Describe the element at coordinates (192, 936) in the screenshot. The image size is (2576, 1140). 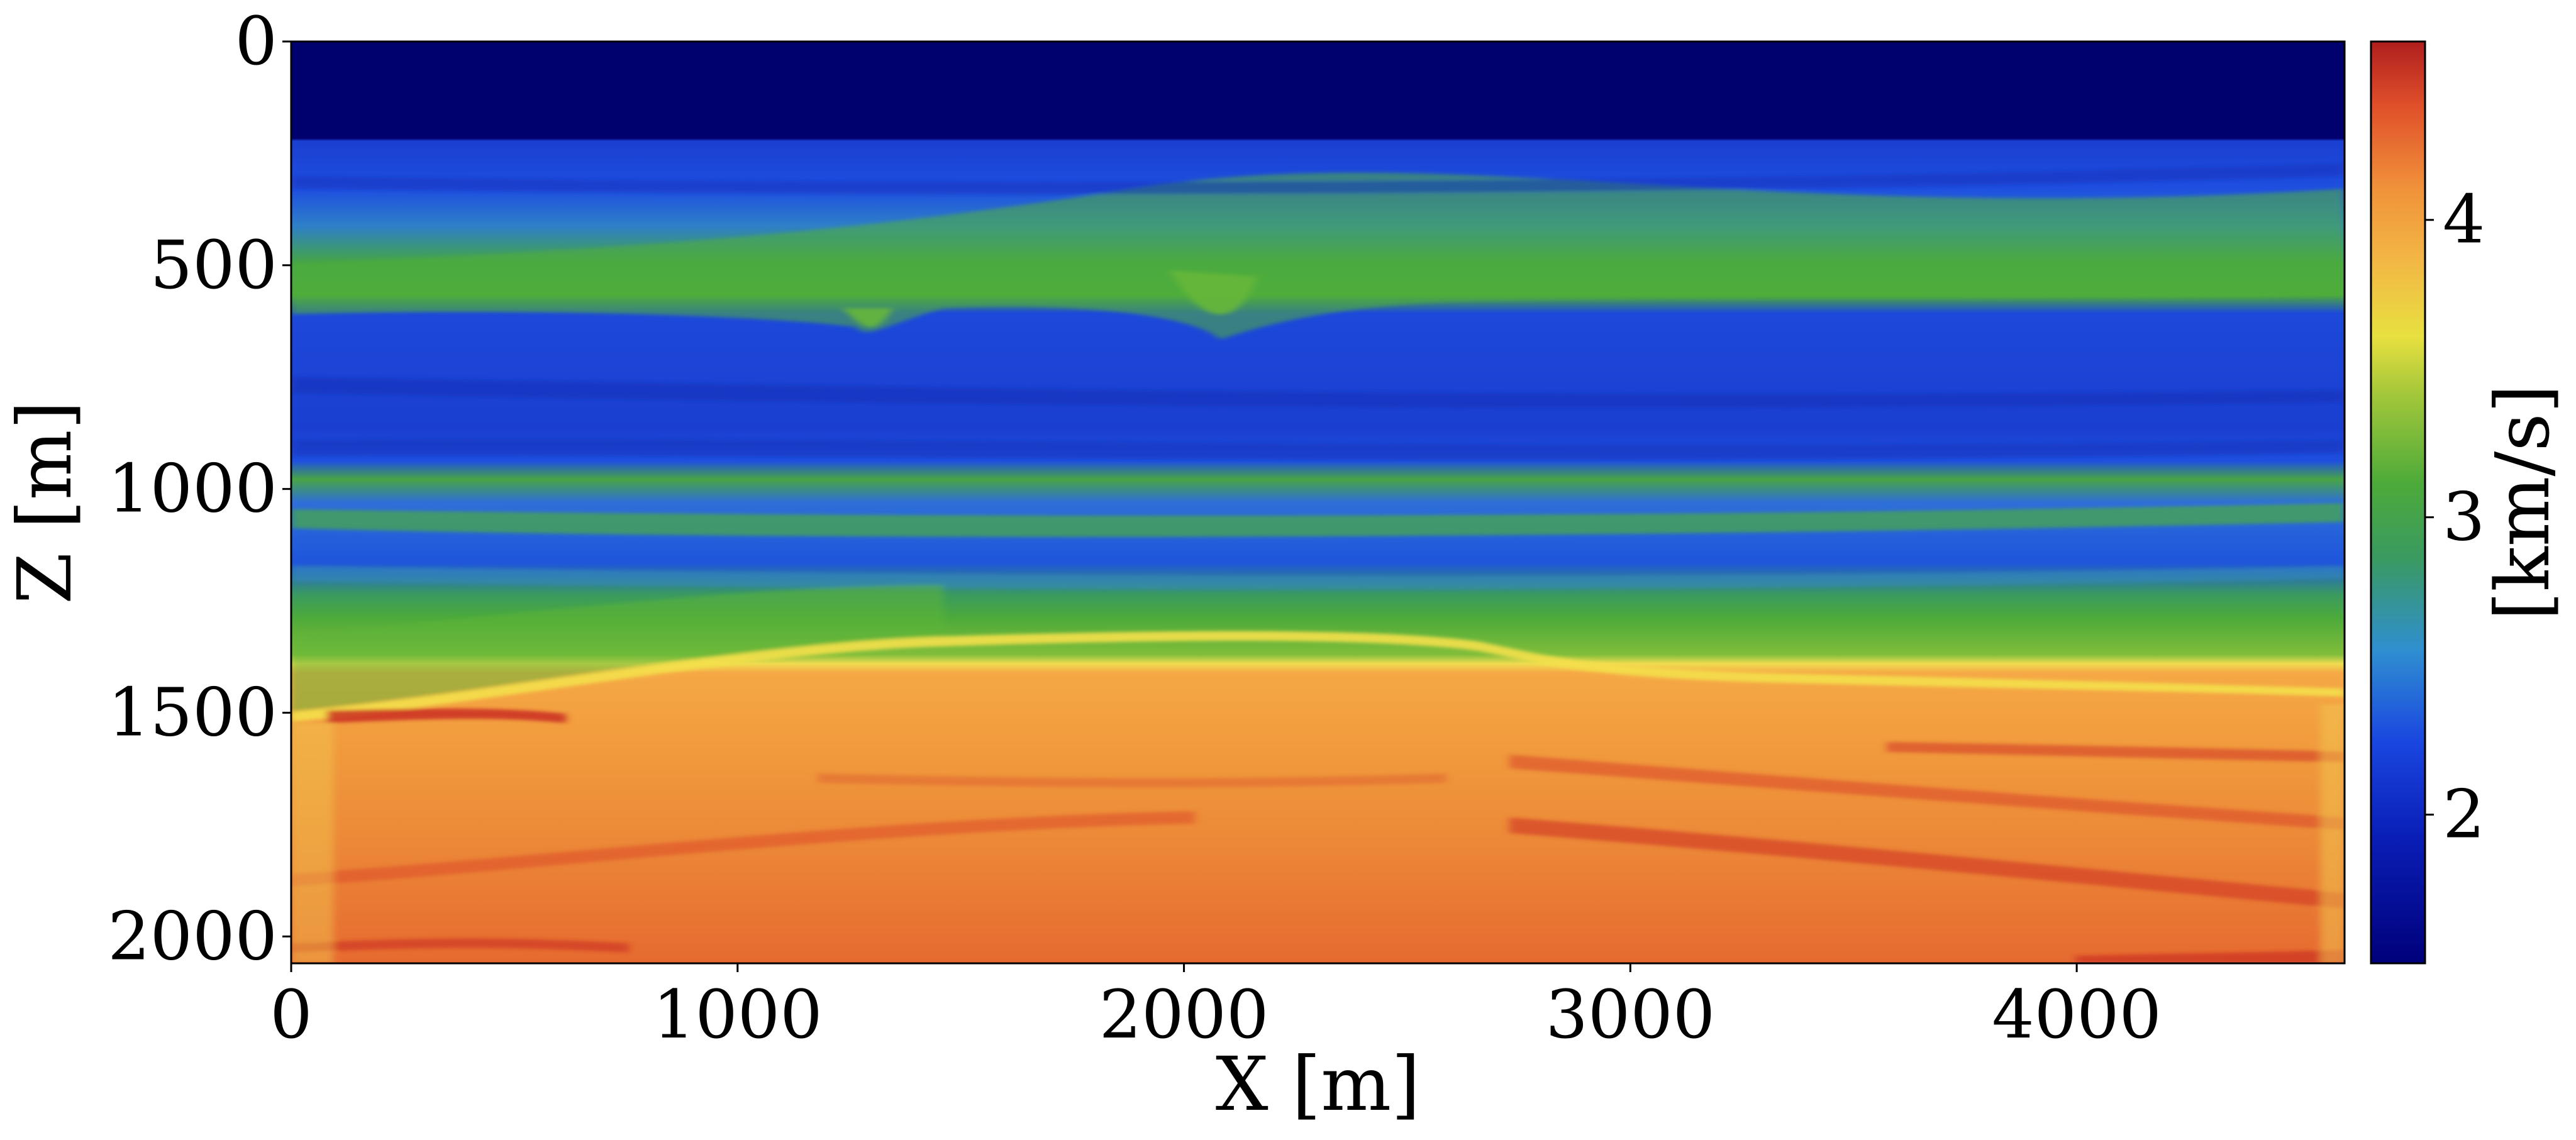
I see `y-tick-label: 2000` at that location.